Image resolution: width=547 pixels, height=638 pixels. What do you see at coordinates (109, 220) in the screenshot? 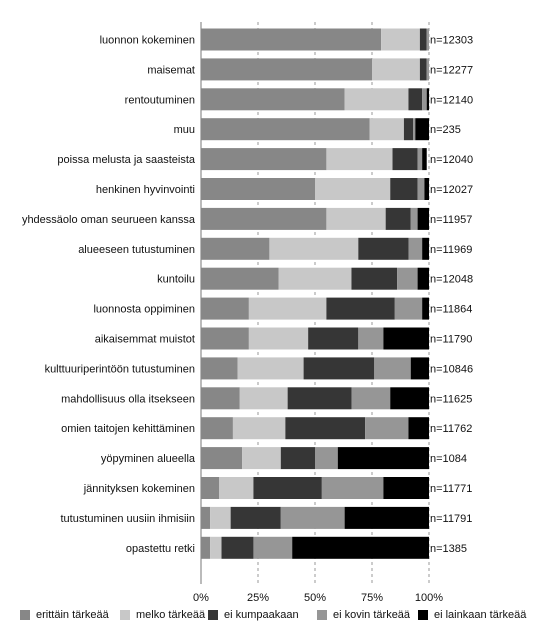
I see `category-label: yhdessäolo oman seurueen kanssa` at bounding box center [109, 220].